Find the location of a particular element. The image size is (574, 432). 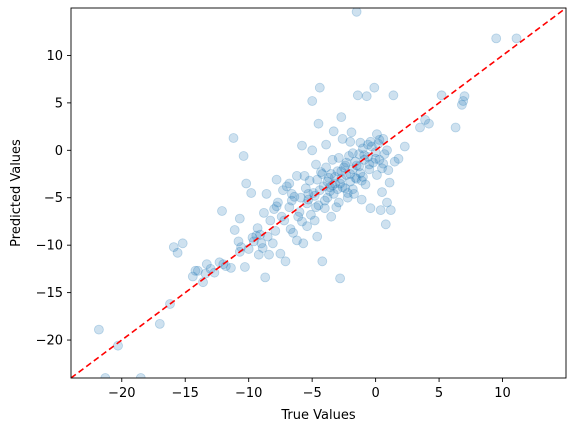

y-tick-label: −10 is located at coordinates (49, 246).